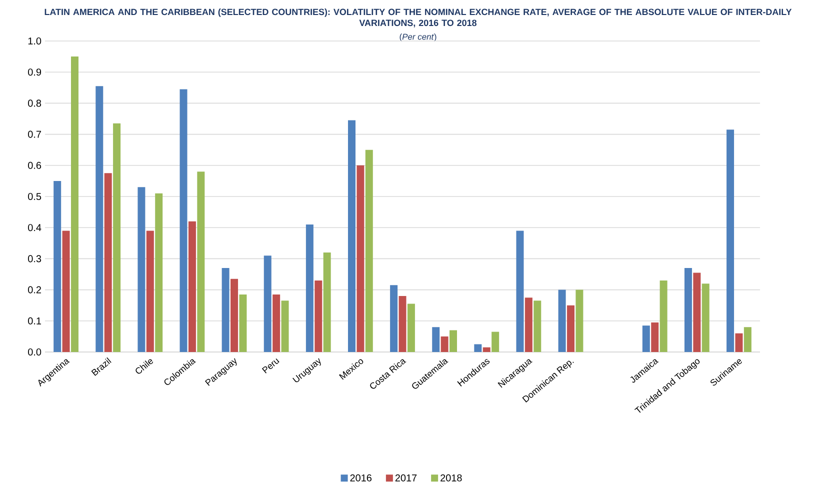 The height and width of the screenshot is (489, 832). Describe the element at coordinates (34, 290) in the screenshot. I see `y-tick-label: 0.2` at that location.